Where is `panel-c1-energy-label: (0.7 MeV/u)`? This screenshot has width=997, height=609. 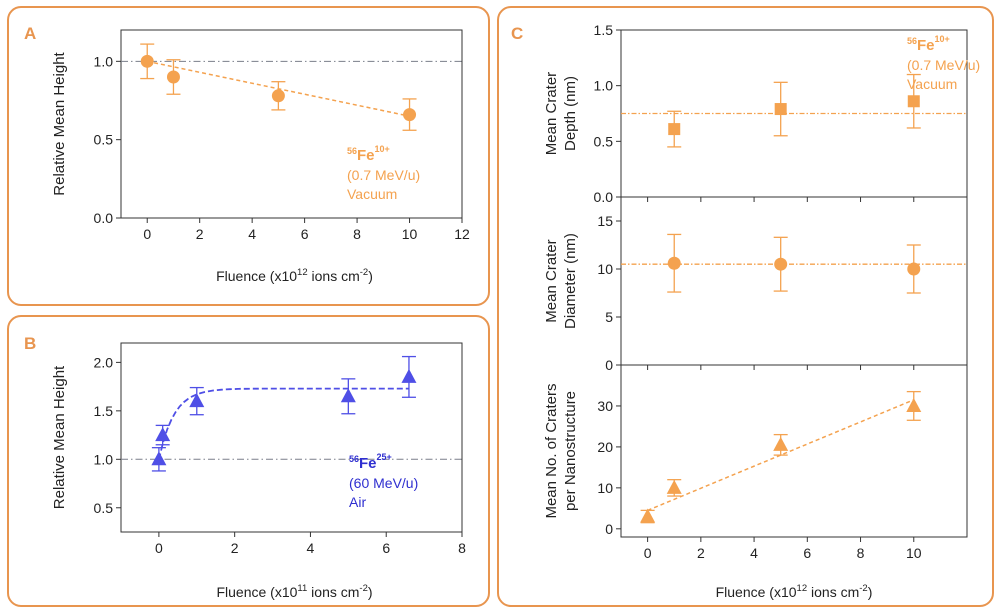
panel-c1-energy-label: (0.7 MeV/u) is located at coordinates (943, 65).